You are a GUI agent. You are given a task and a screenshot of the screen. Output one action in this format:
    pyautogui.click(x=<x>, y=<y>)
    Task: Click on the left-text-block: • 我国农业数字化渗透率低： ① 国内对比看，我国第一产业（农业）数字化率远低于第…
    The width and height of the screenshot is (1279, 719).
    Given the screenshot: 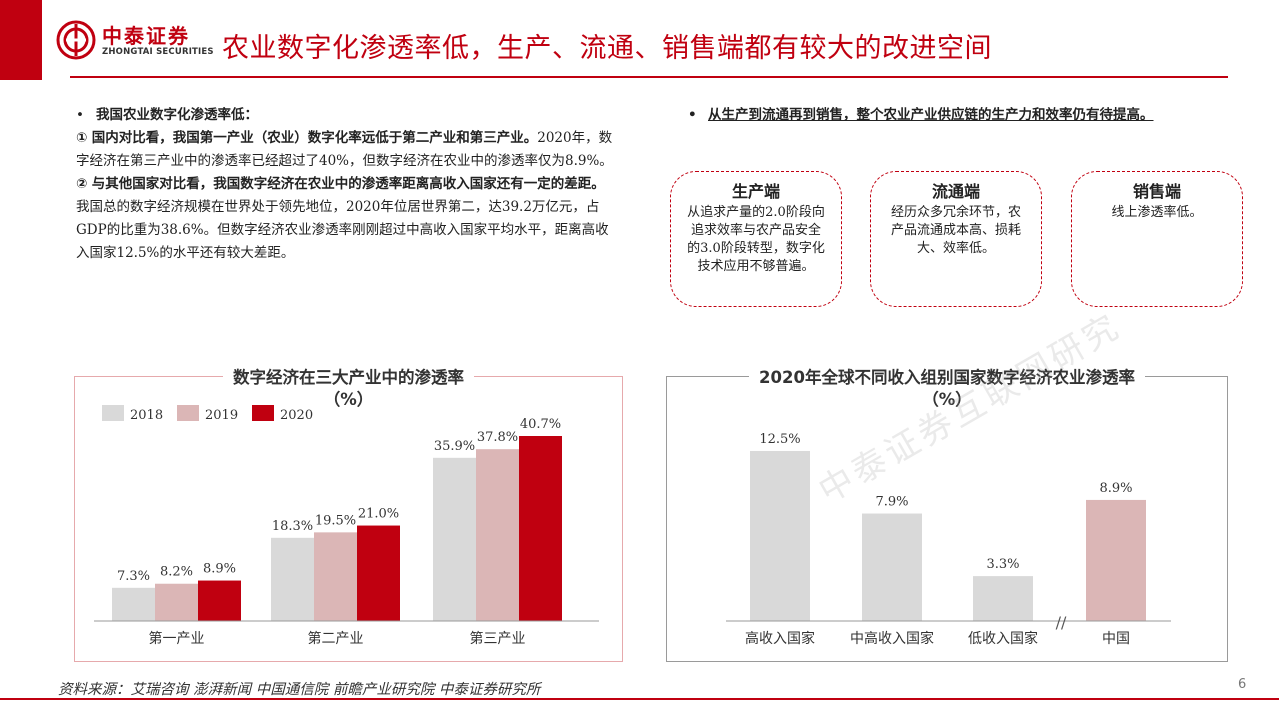 What is the action you would take?
    pyautogui.click(x=346, y=184)
    